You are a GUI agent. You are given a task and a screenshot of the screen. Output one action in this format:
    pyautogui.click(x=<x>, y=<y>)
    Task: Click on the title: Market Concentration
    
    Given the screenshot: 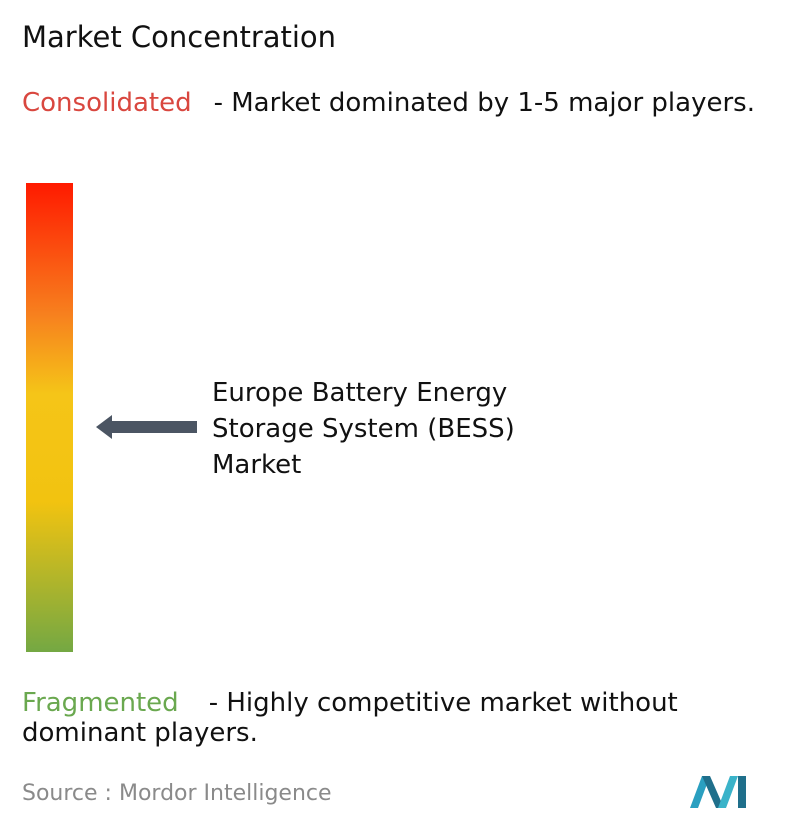 What is the action you would take?
    pyautogui.click(x=179, y=37)
    